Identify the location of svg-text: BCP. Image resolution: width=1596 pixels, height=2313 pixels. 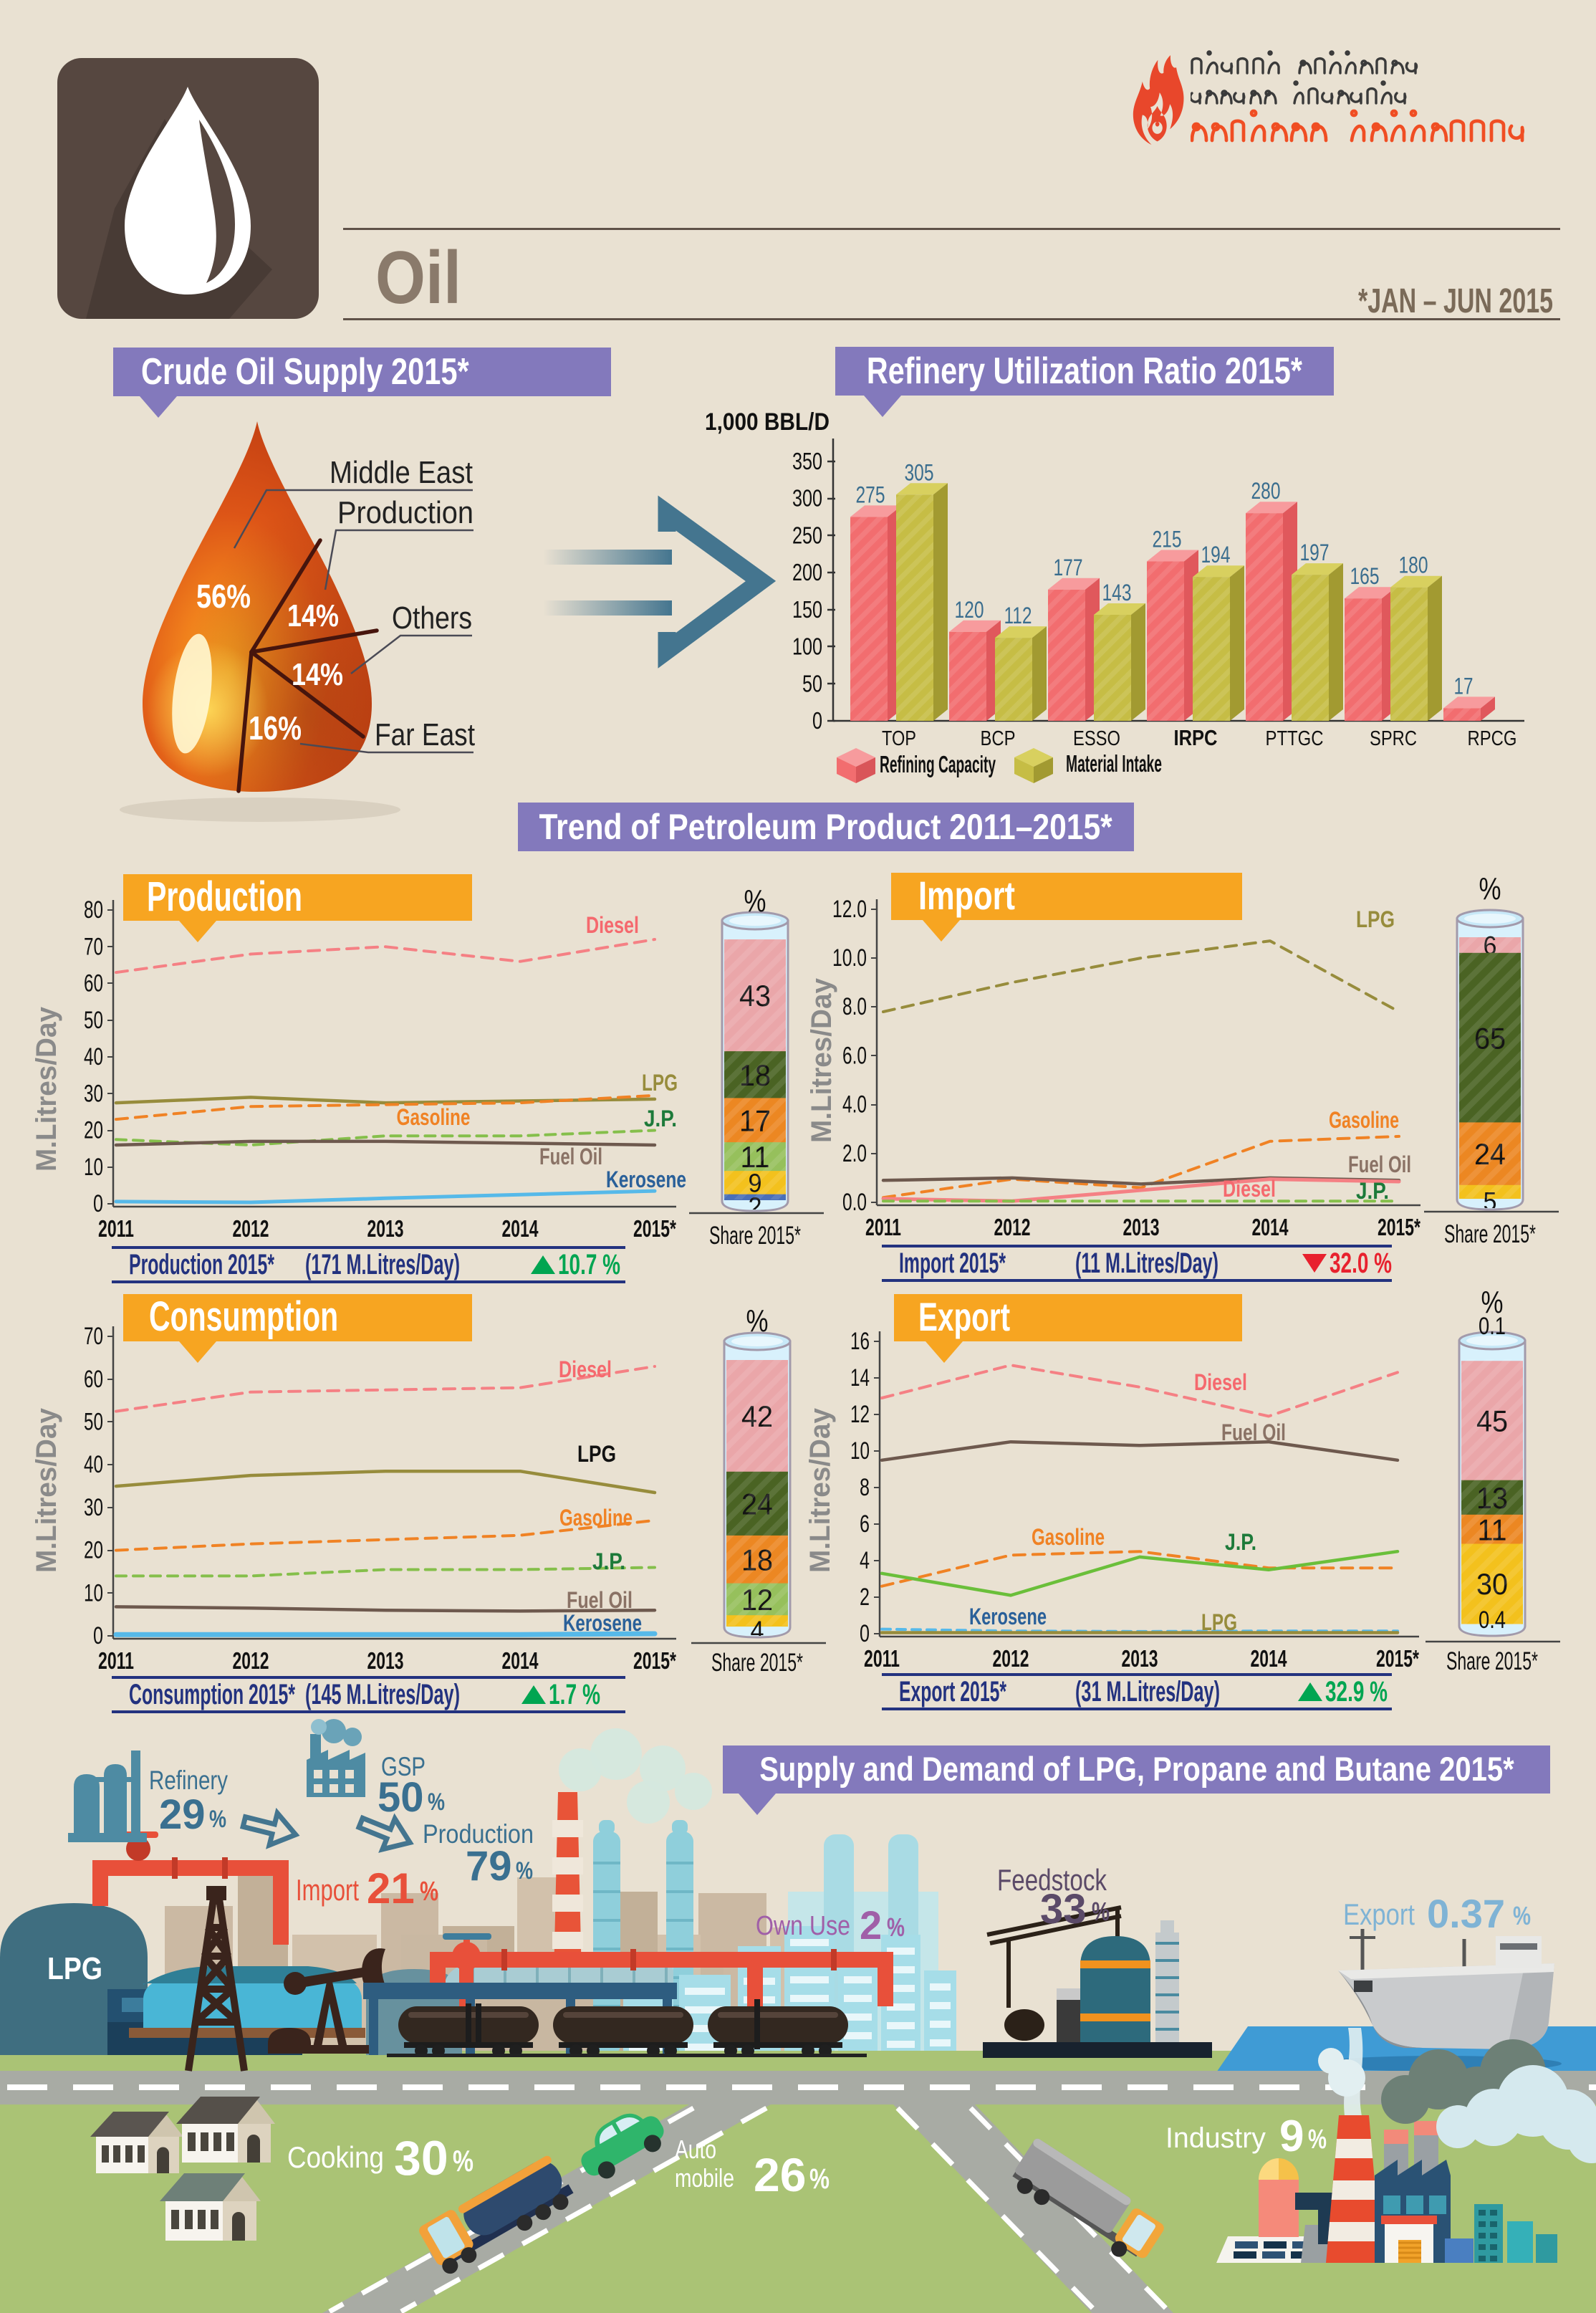
(999, 738).